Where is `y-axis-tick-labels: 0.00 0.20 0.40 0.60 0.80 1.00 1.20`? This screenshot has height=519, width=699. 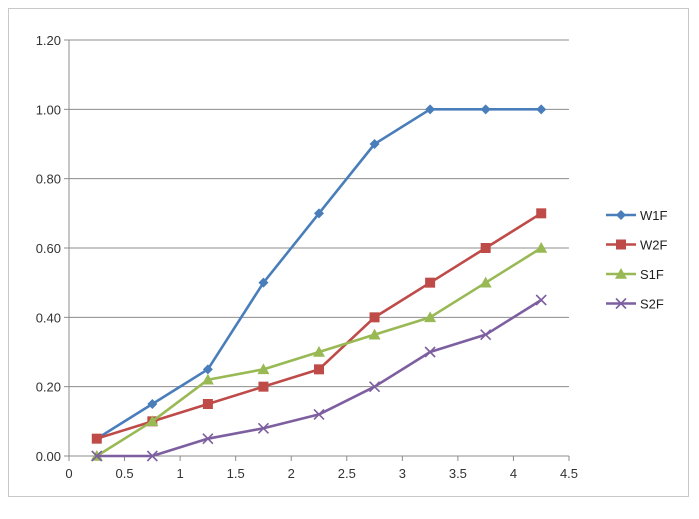
y-axis-tick-labels: 0.00 0.20 0.40 0.60 0.80 1.00 1.20 is located at coordinates (48, 248).